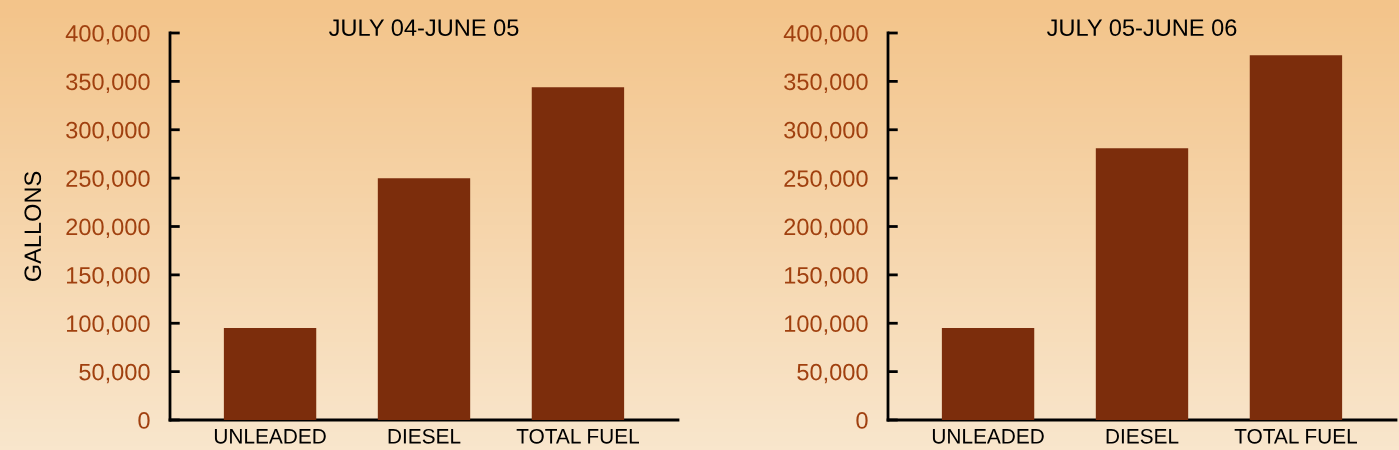  What do you see at coordinates (33, 226) in the screenshot?
I see `y-axis-title: GALLONS` at bounding box center [33, 226].